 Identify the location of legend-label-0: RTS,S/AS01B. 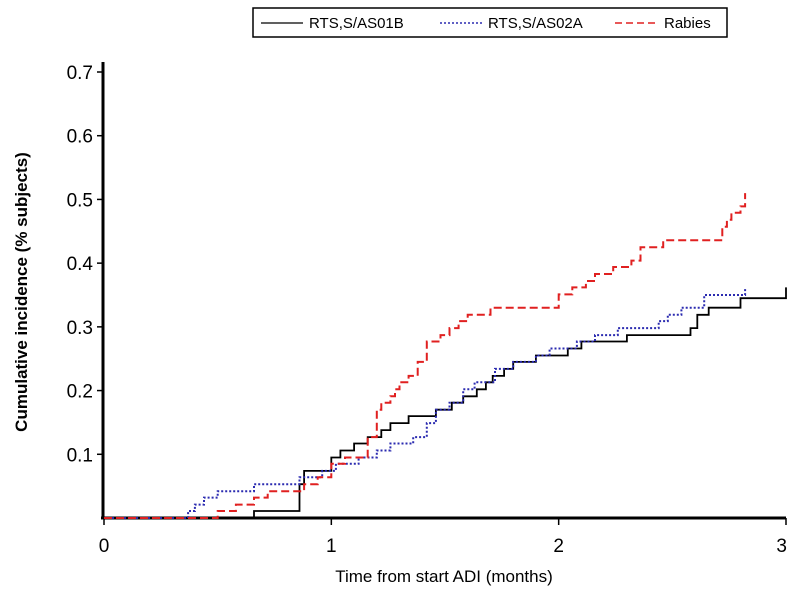
(356, 23).